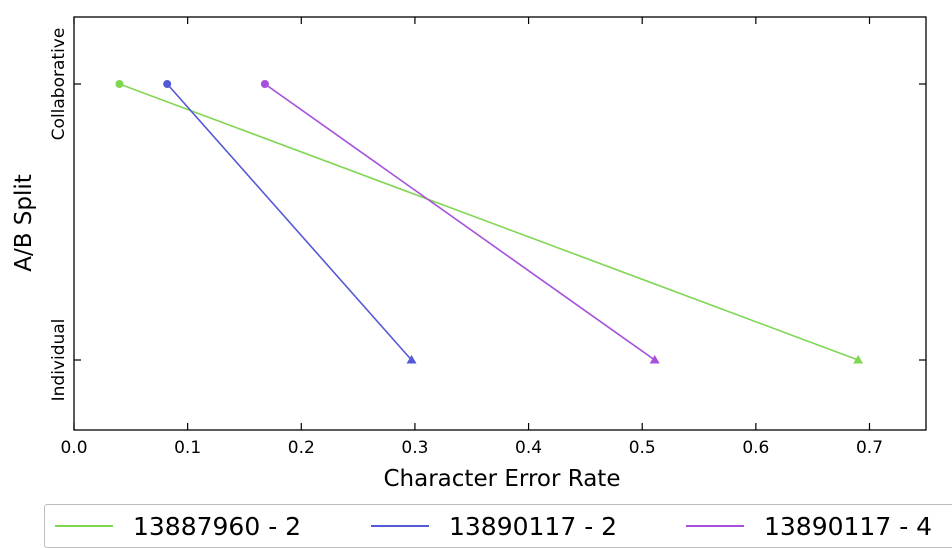 This screenshot has width=952, height=548. I want to click on x-axis-title: Character Error Rate, so click(502, 479).